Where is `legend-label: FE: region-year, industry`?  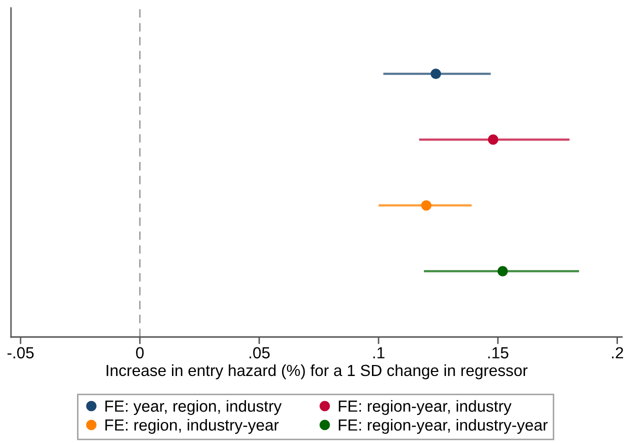 legend-label: FE: region-year, industry is located at coordinates (425, 407).